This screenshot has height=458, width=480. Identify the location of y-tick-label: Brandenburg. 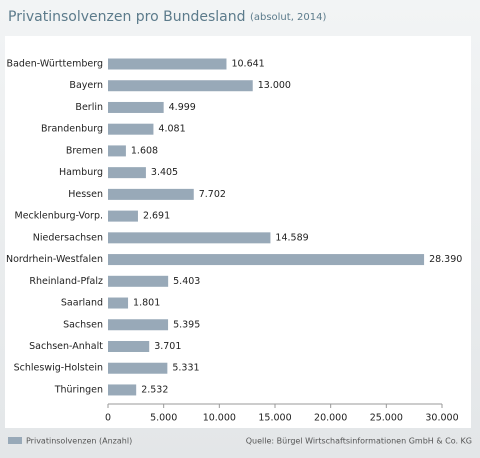
(72, 129).